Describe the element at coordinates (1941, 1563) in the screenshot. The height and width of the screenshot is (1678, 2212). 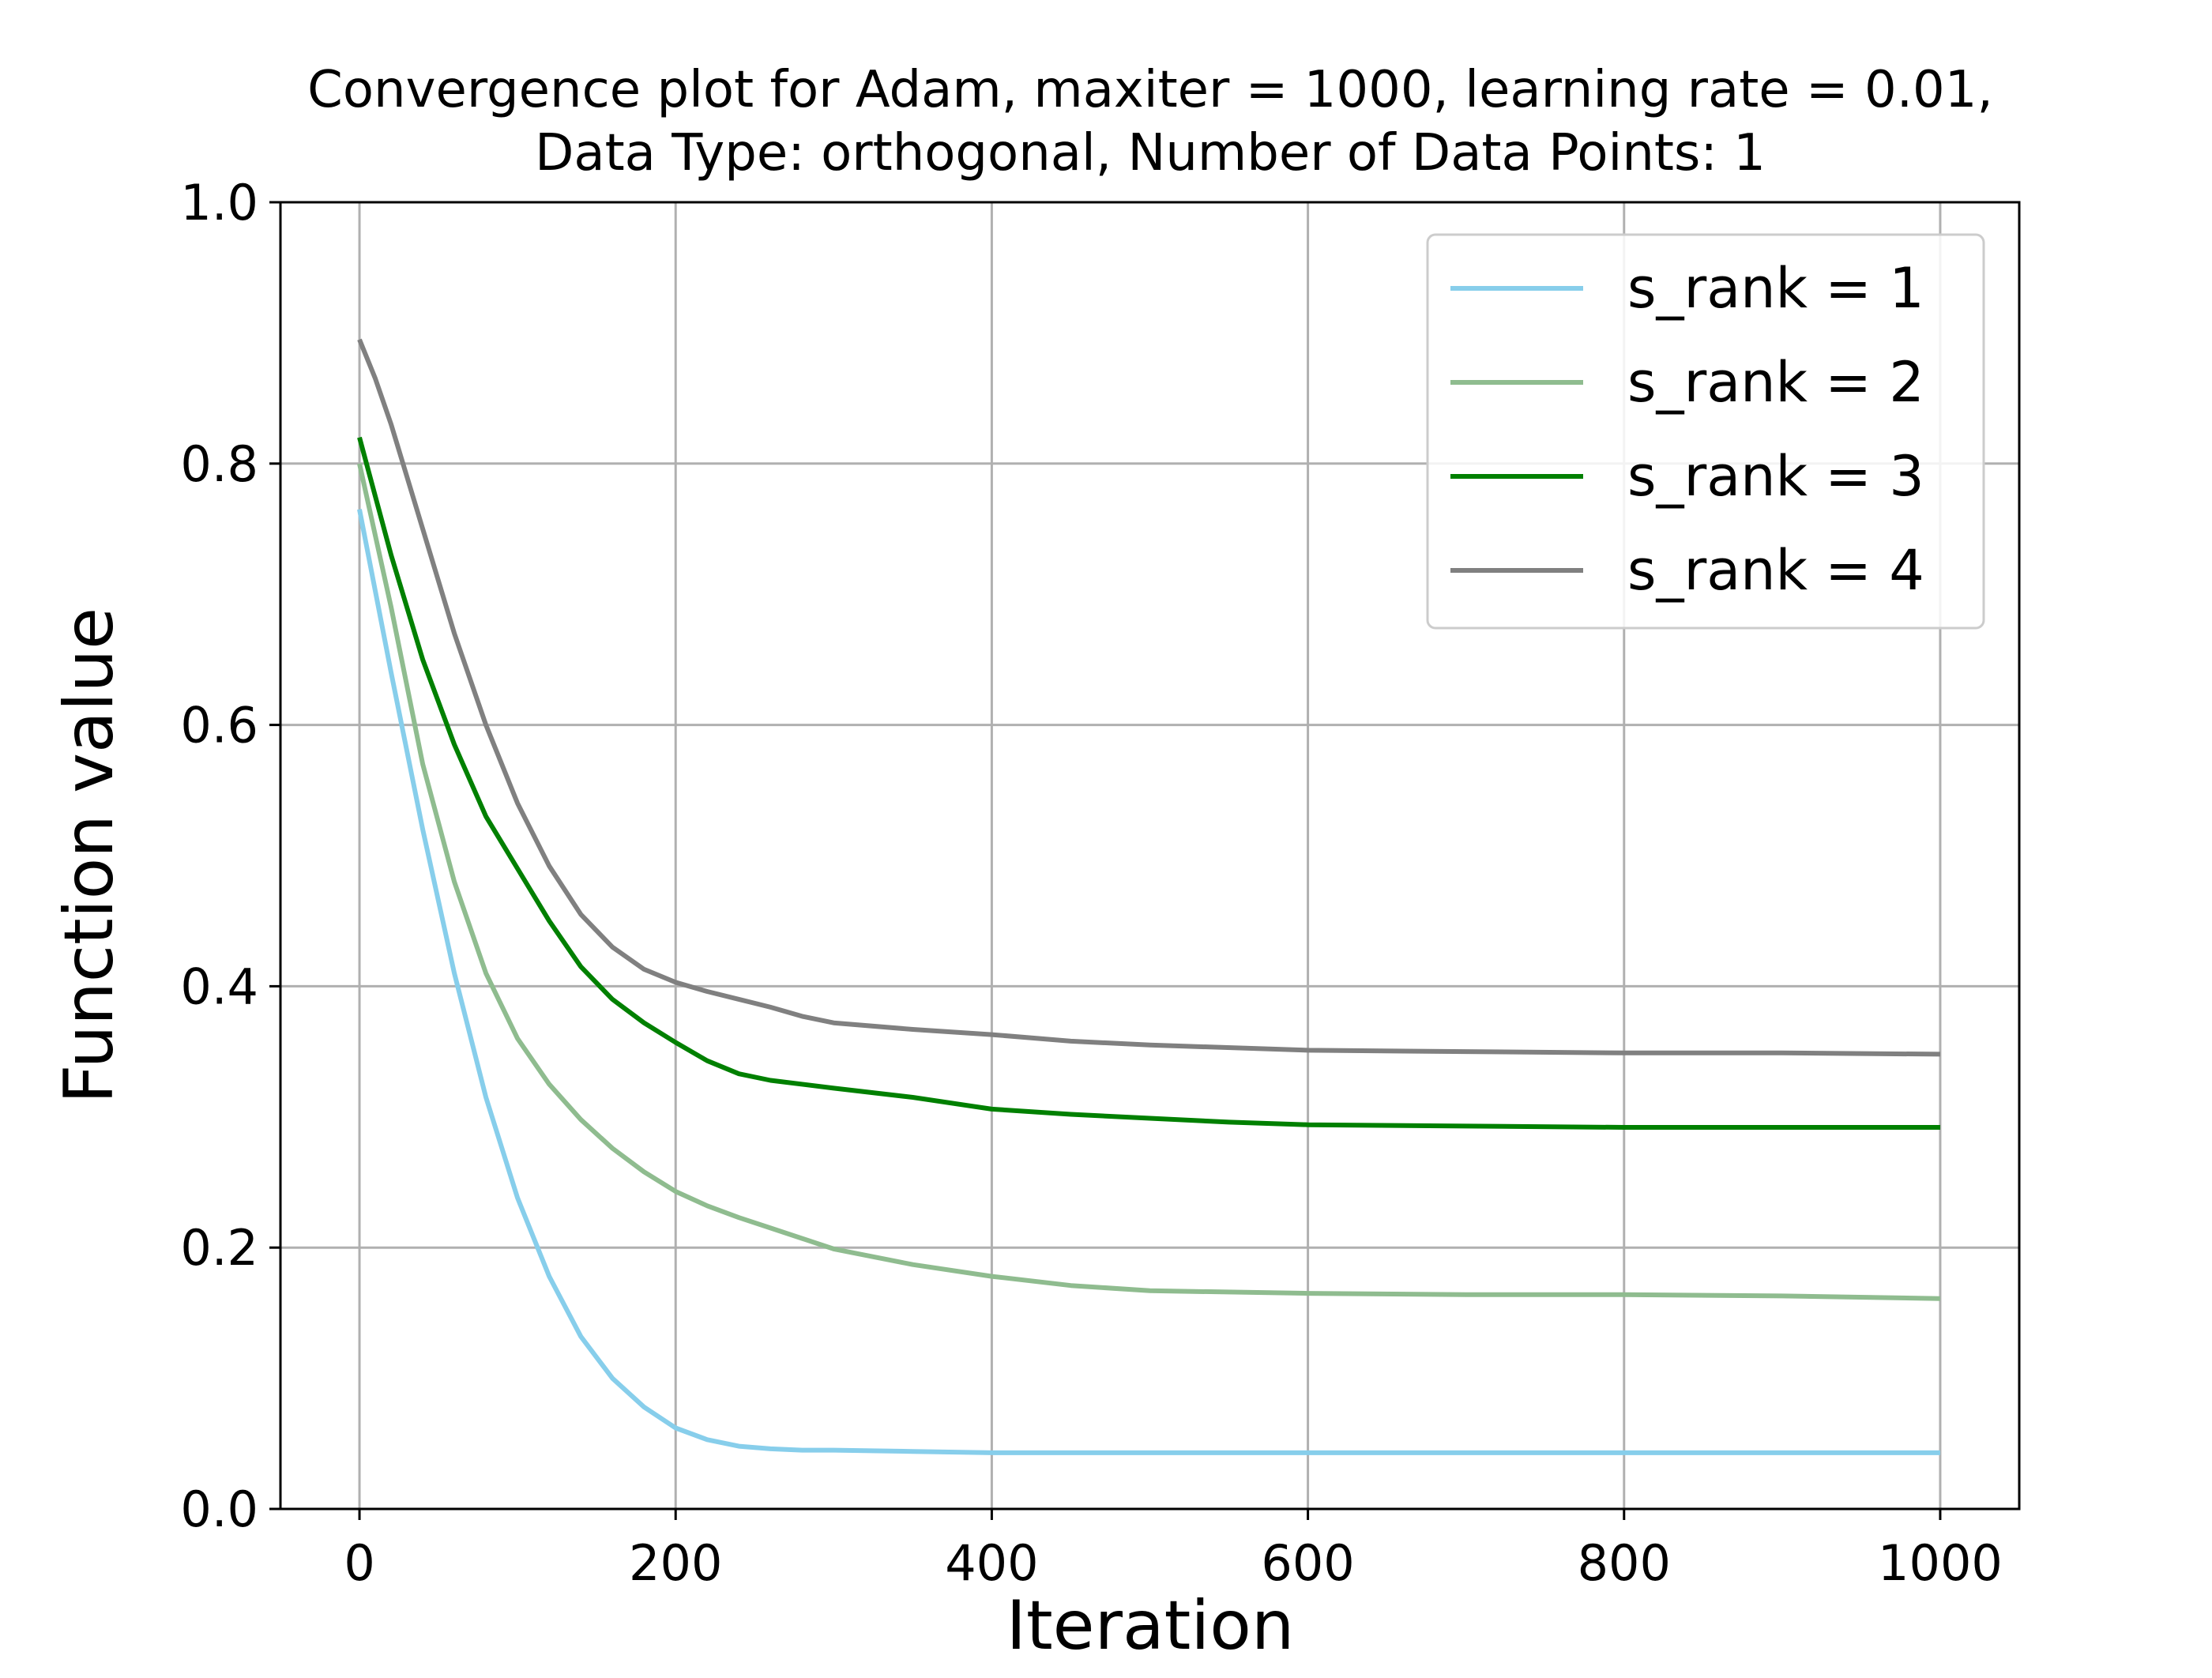
I see `x-tick-label: 1000` at that location.